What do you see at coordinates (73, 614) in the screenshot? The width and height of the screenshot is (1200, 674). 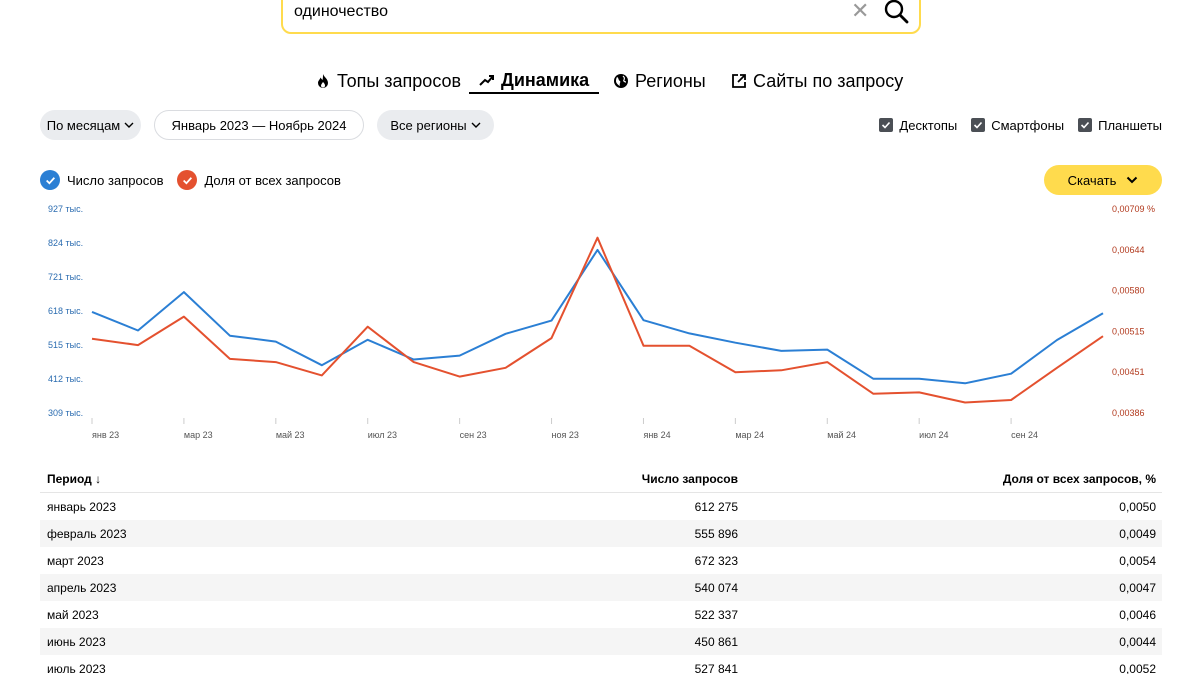 I see `cell-period: май 2023` at bounding box center [73, 614].